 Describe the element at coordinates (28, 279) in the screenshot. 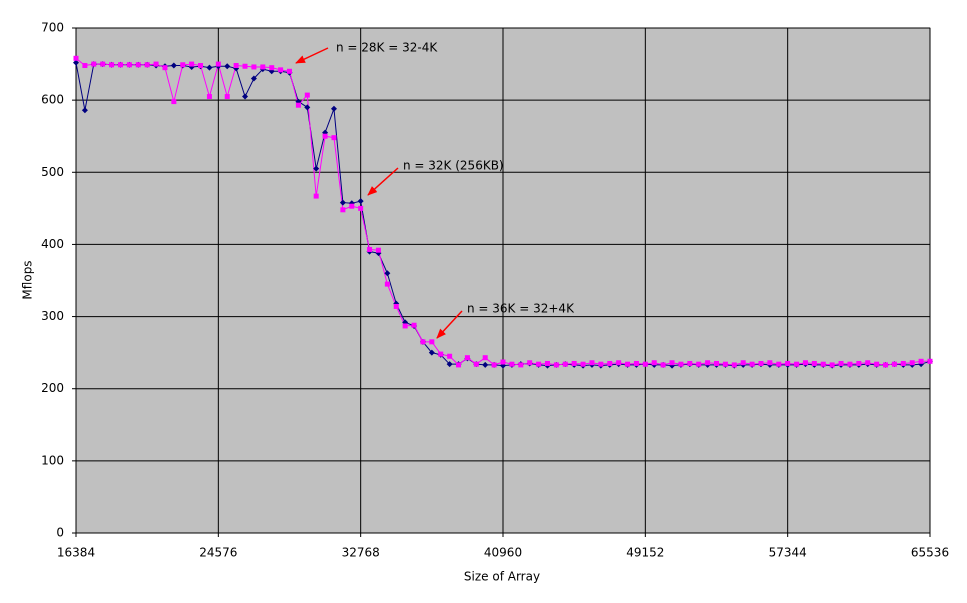

I see `y-axis-label: Mflops` at that location.